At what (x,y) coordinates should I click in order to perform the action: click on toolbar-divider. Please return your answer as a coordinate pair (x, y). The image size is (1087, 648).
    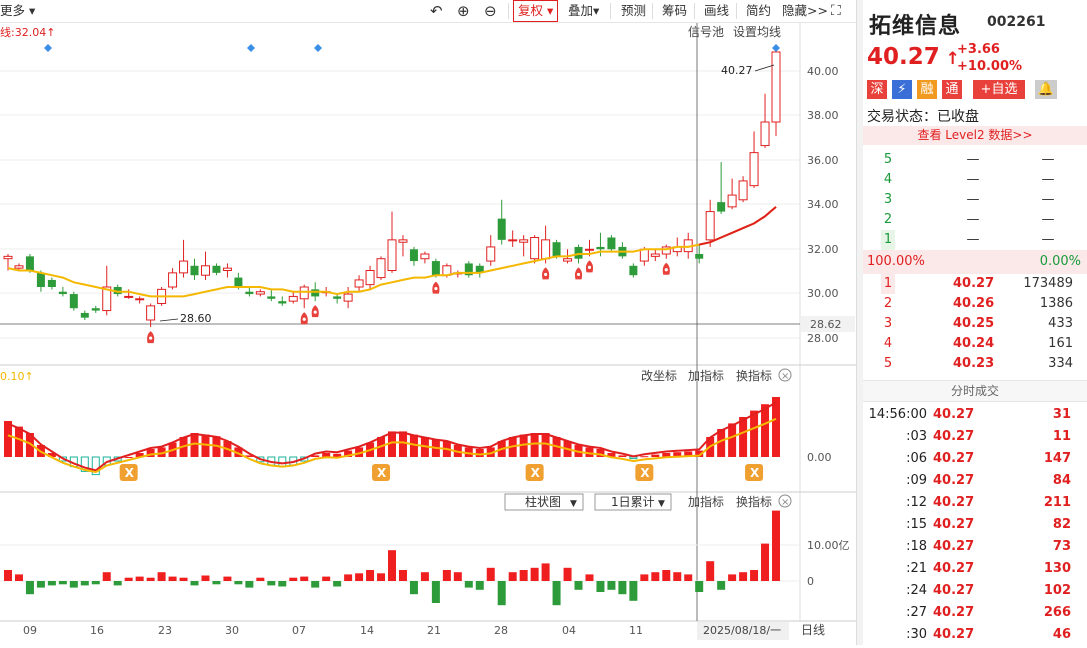
    Looking at the image, I should click on (508, 11).